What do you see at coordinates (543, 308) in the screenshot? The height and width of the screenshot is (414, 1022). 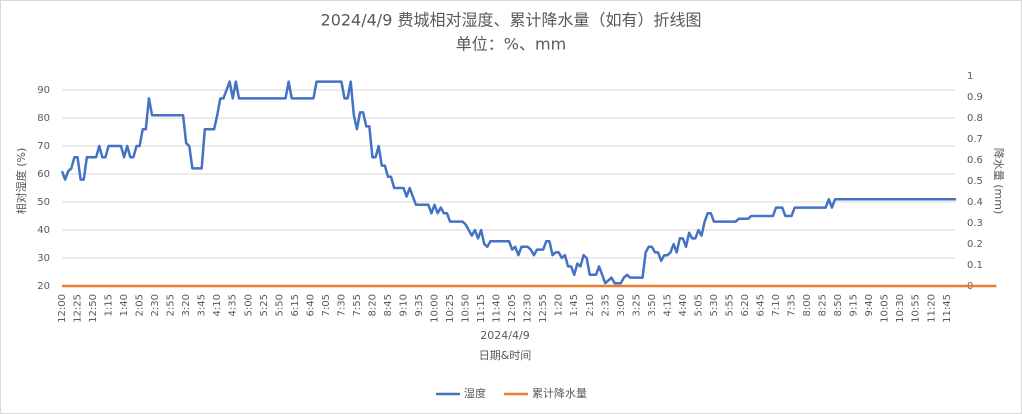 I see `x-tick-label: 12:55` at bounding box center [543, 308].